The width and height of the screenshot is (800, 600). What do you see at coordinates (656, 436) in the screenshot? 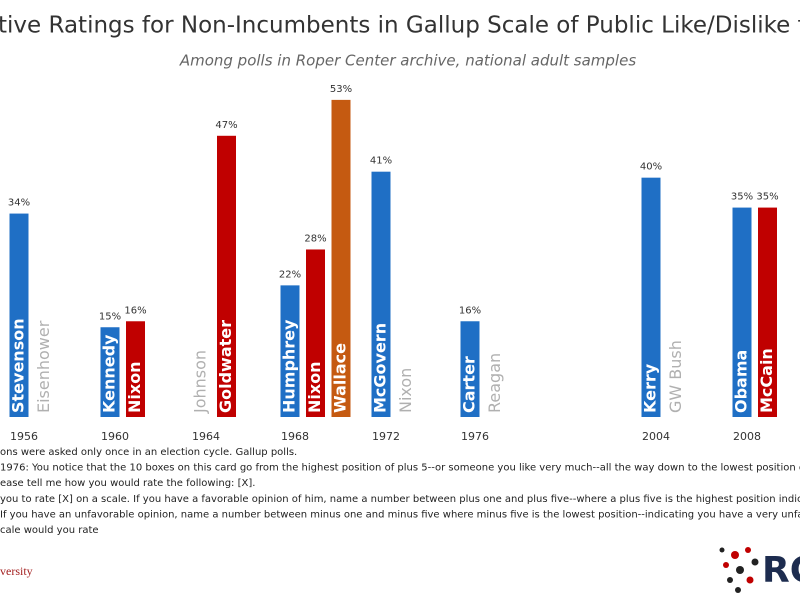
I see `x-tick-label: 2004` at bounding box center [656, 436].